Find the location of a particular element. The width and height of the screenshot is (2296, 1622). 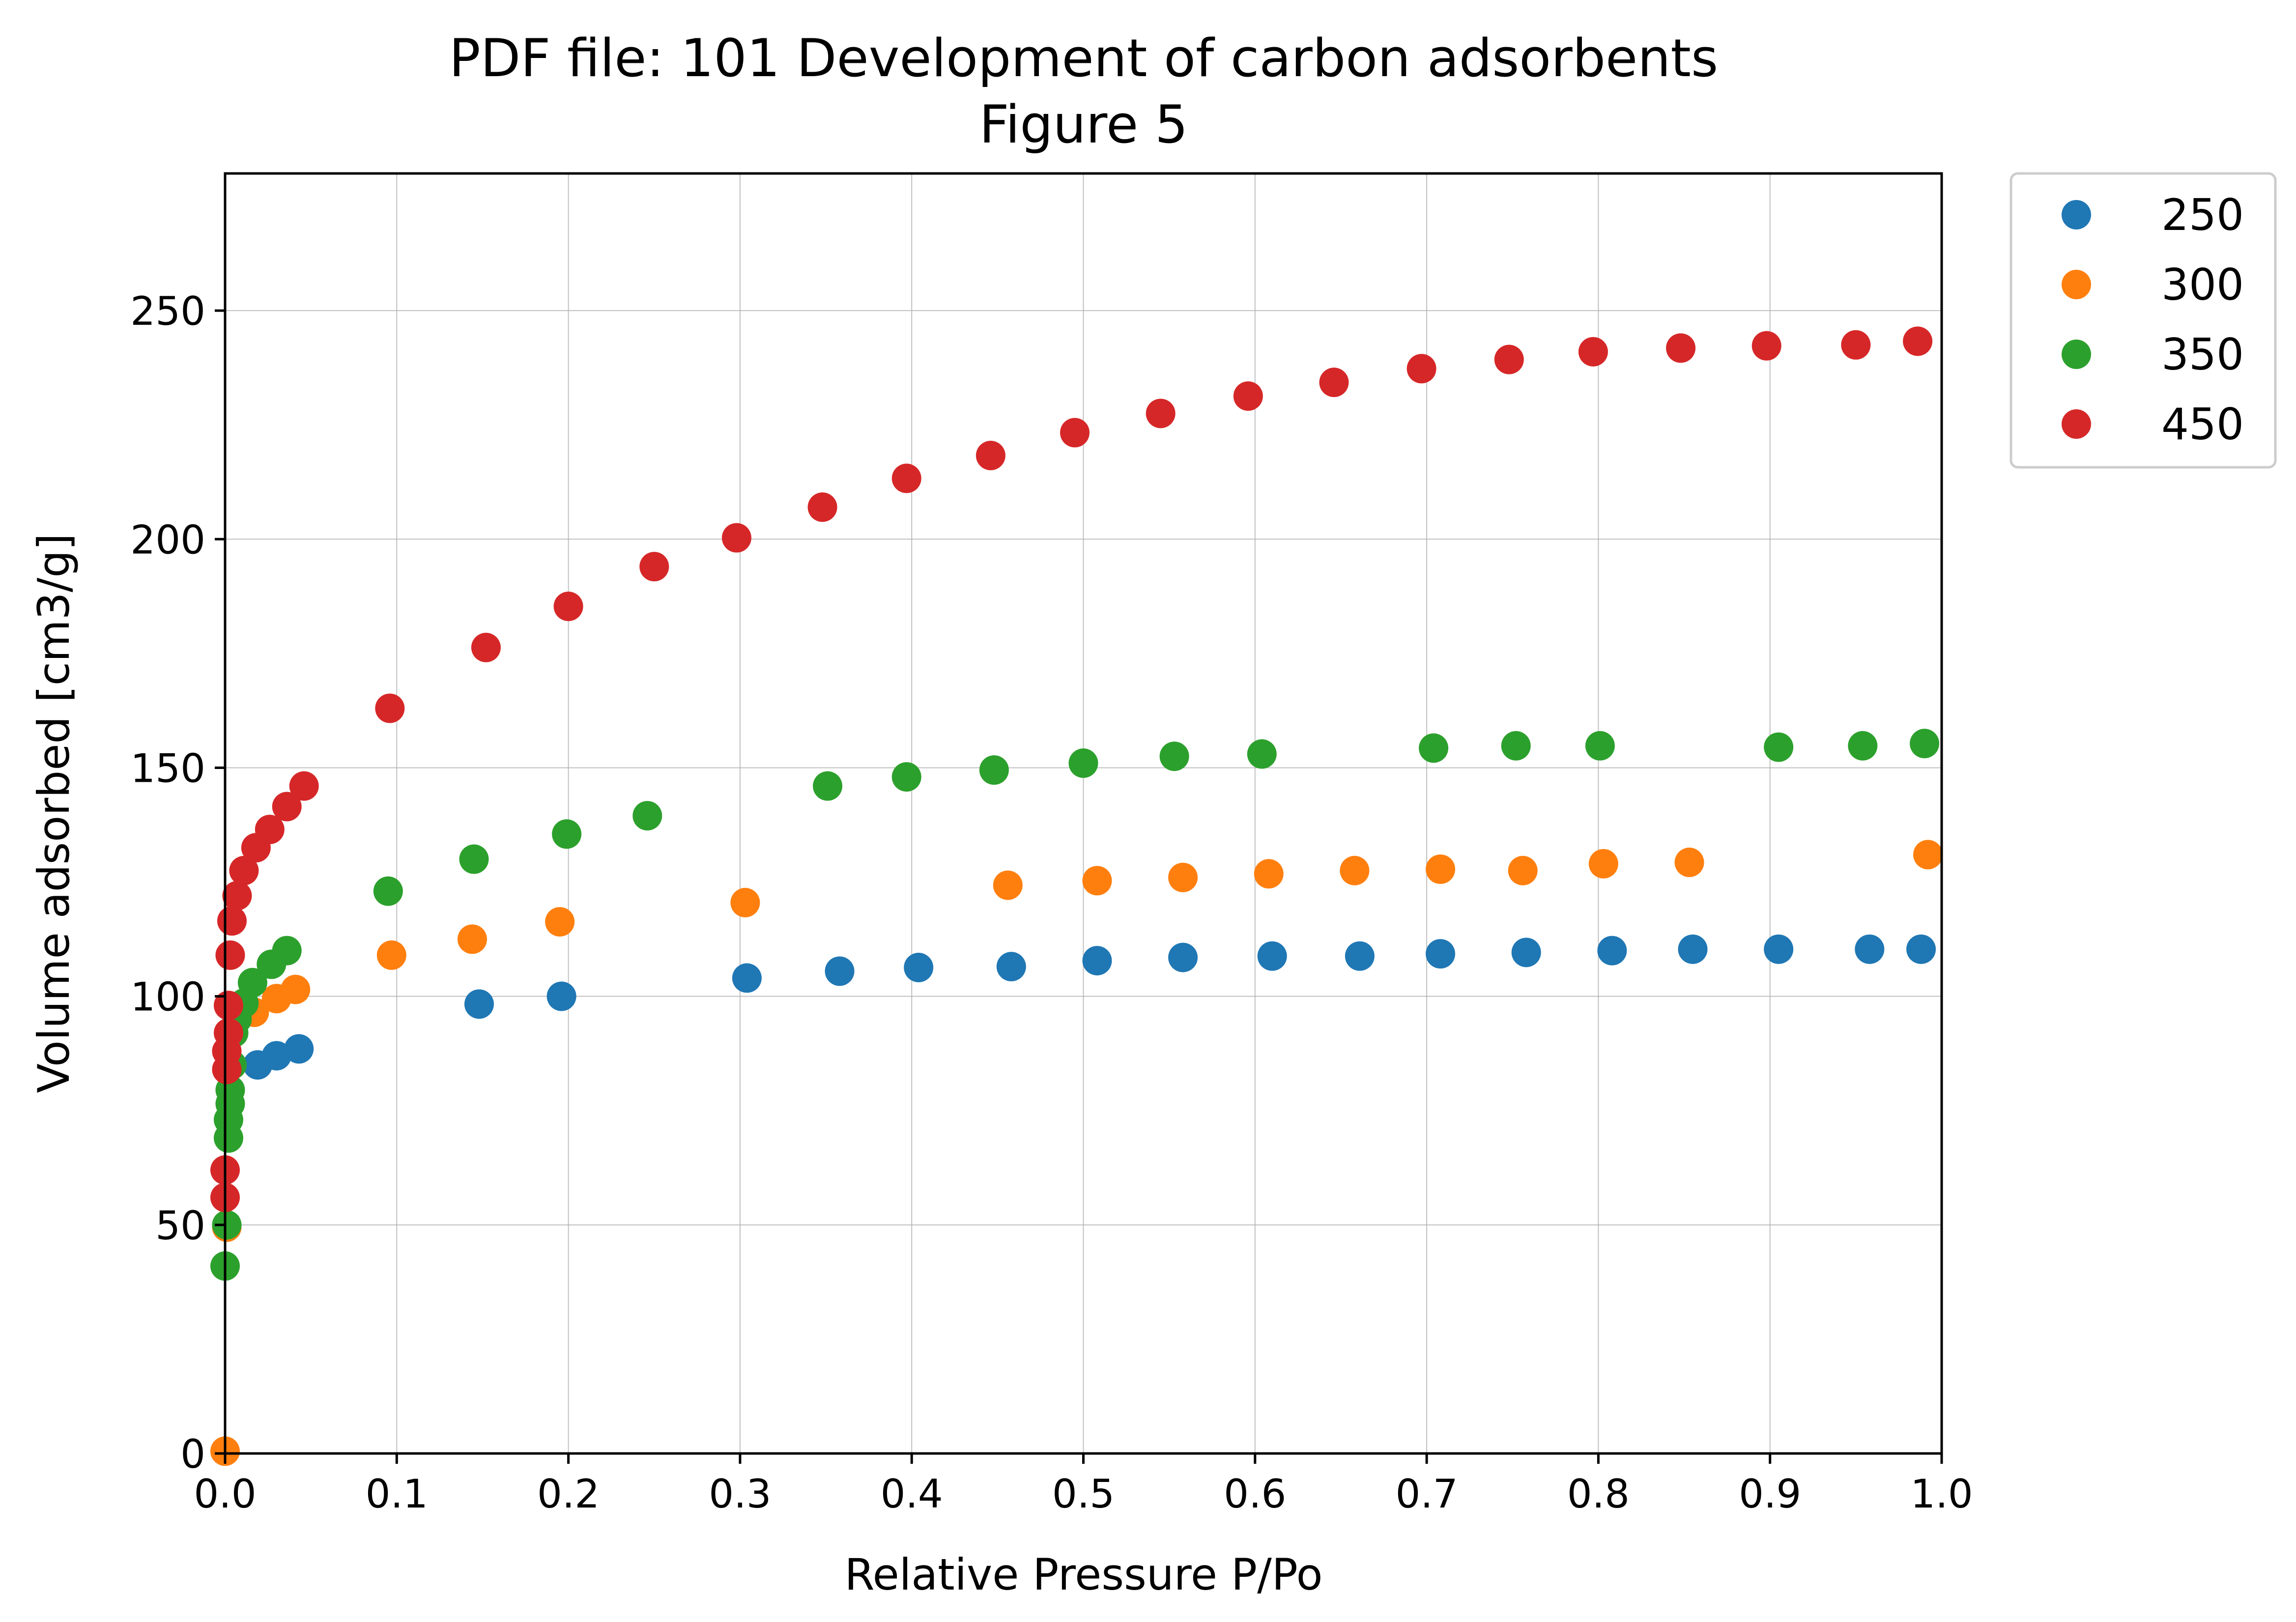

x-tick-label: 0.8 is located at coordinates (1599, 1494).